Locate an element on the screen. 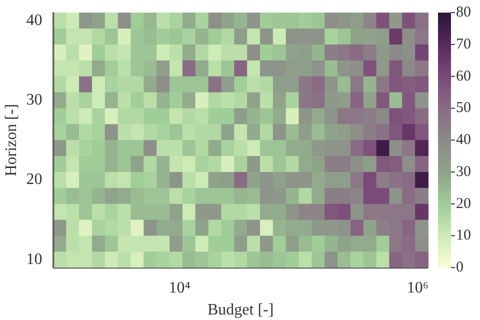 This screenshot has height=320, width=480. color-bar-label: 40 is located at coordinates (463, 140).